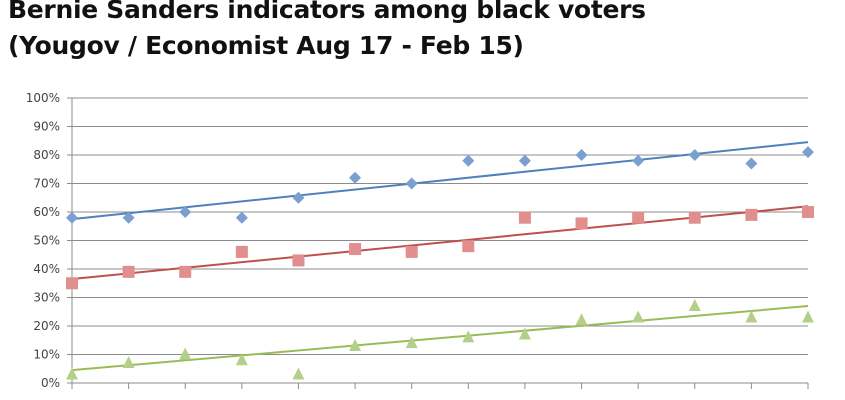  I want to click on y-tick-label: 0%, so click(50, 383).